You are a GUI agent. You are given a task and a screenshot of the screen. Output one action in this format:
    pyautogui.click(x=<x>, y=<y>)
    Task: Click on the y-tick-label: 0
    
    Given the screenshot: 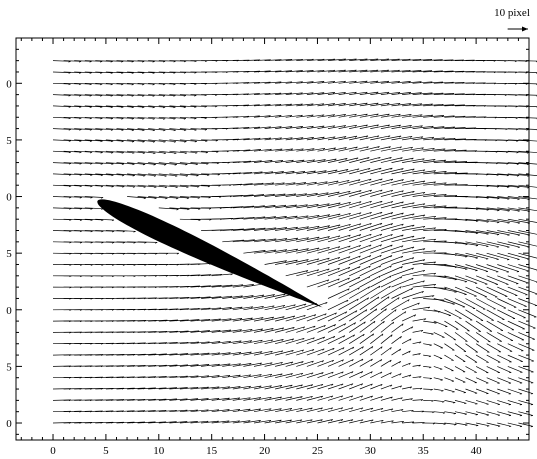 What is the action you would take?
    pyautogui.click(x=9, y=424)
    